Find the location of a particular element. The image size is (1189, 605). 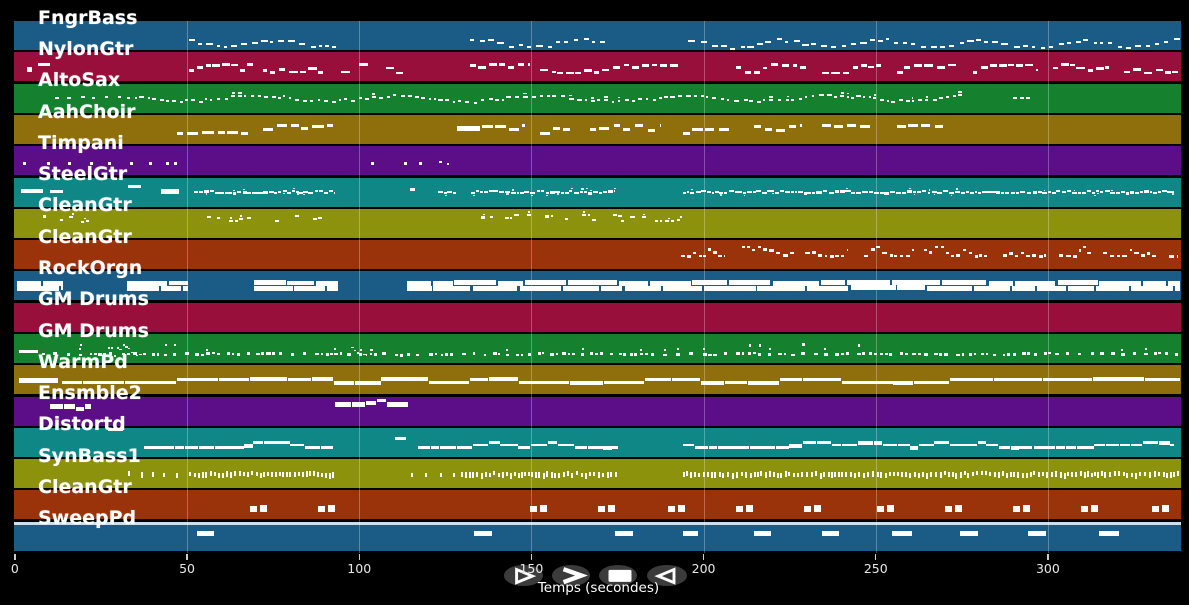

play-button is located at coordinates (523, 576).